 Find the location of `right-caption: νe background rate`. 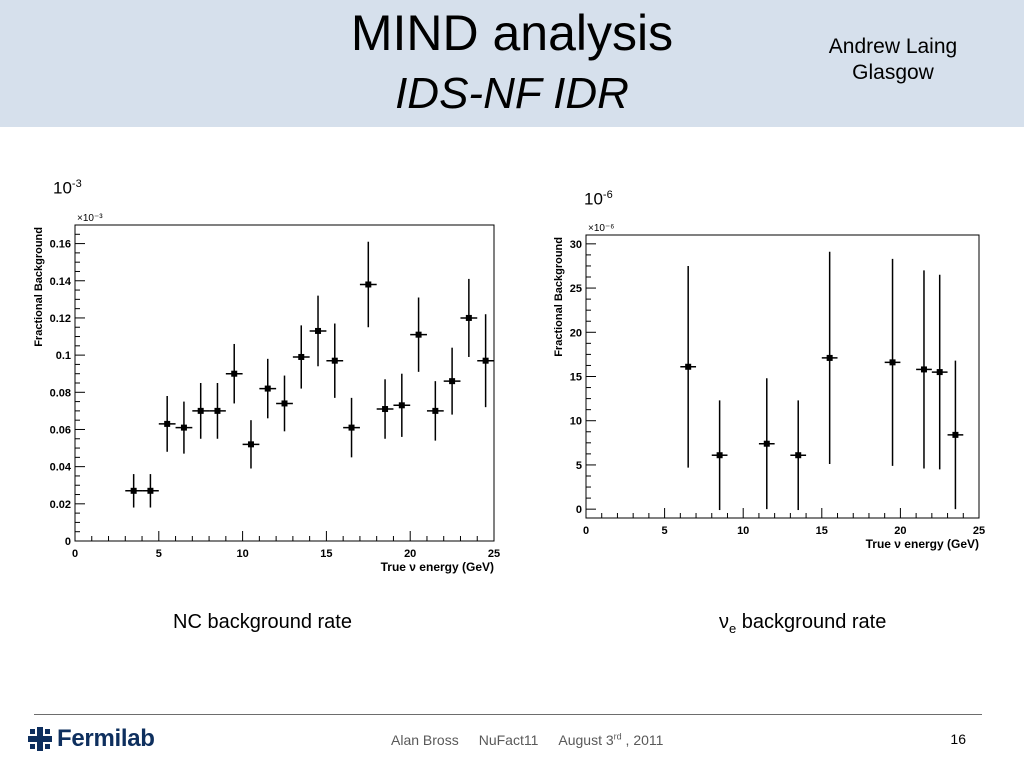

right-caption: νe background rate is located at coordinates (802, 623).